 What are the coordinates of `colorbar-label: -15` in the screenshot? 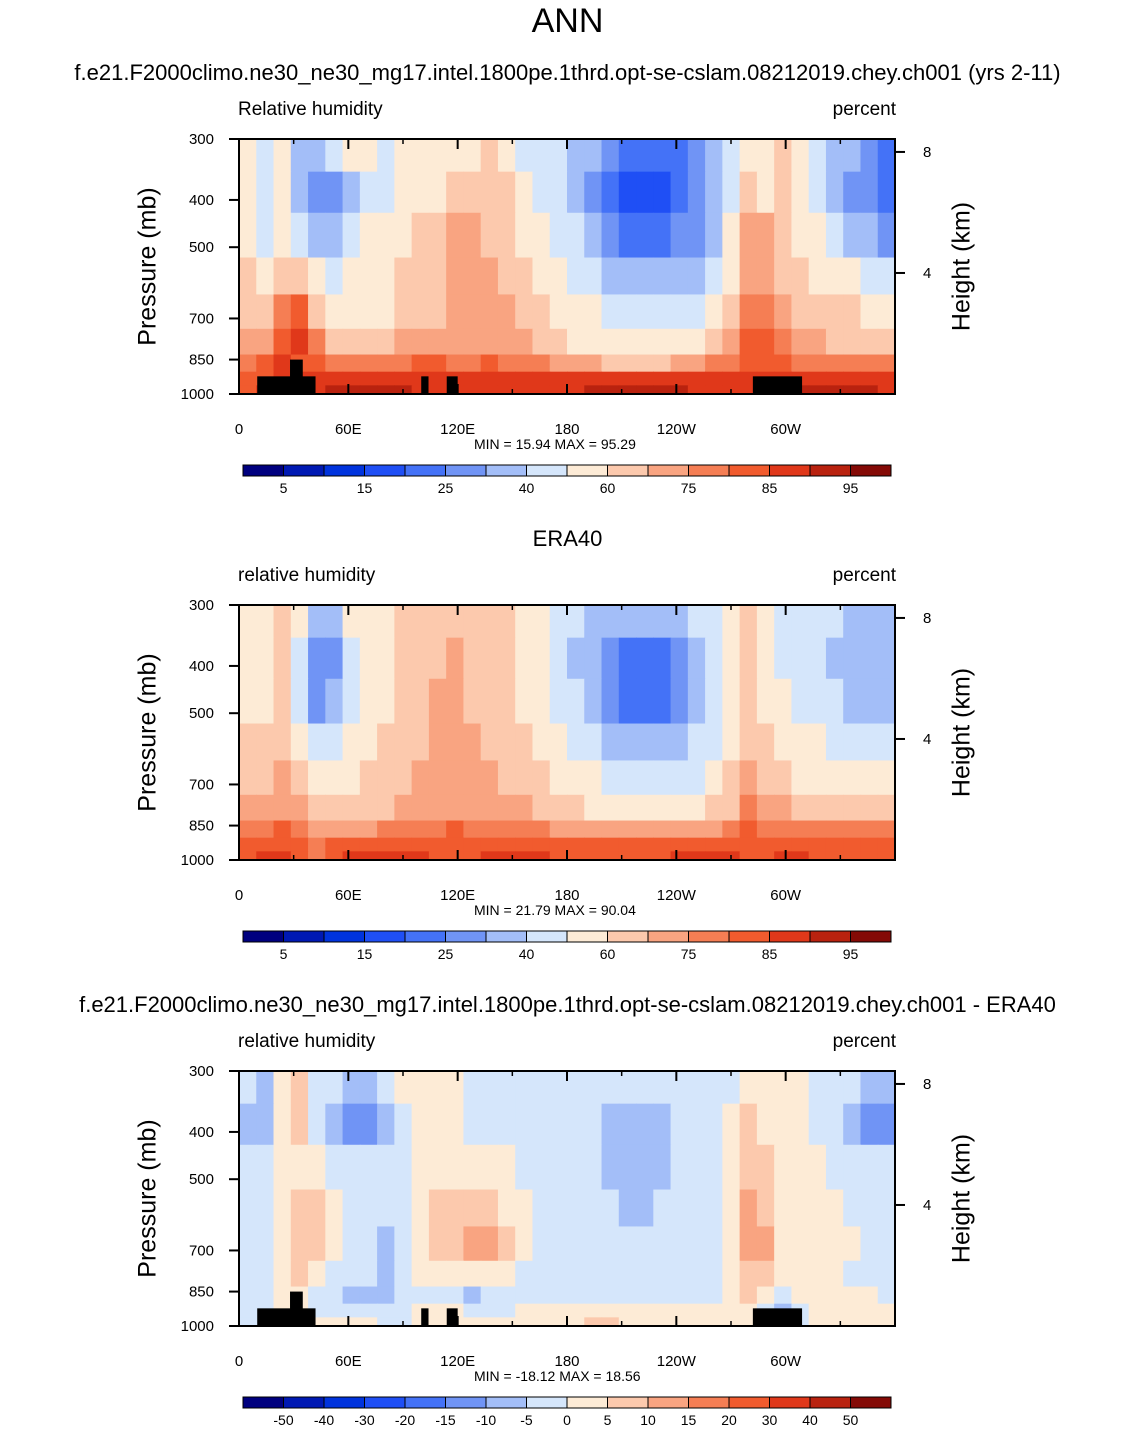 It's located at (445, 1420).